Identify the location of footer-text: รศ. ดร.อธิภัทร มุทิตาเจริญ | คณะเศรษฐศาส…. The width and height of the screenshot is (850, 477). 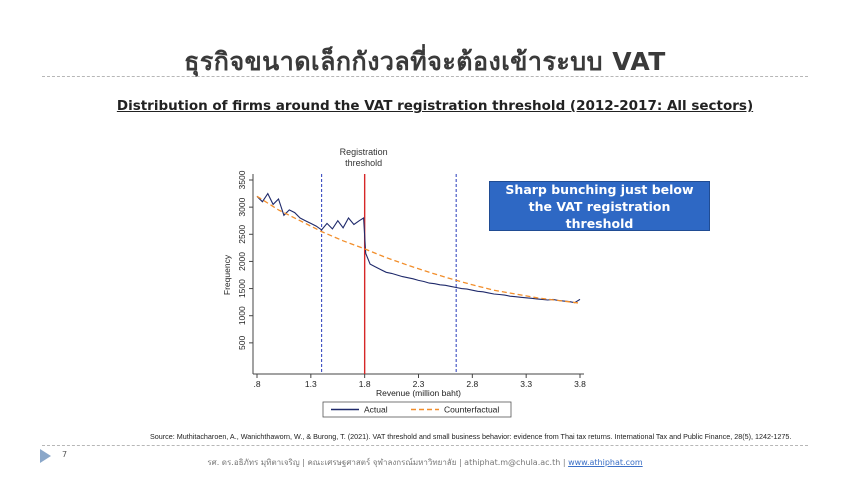
(388, 462).